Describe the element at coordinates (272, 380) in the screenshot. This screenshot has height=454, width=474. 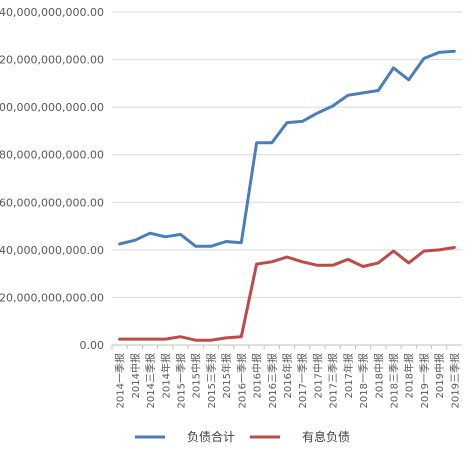
I see `x-tick-label: 2016三季报` at that location.